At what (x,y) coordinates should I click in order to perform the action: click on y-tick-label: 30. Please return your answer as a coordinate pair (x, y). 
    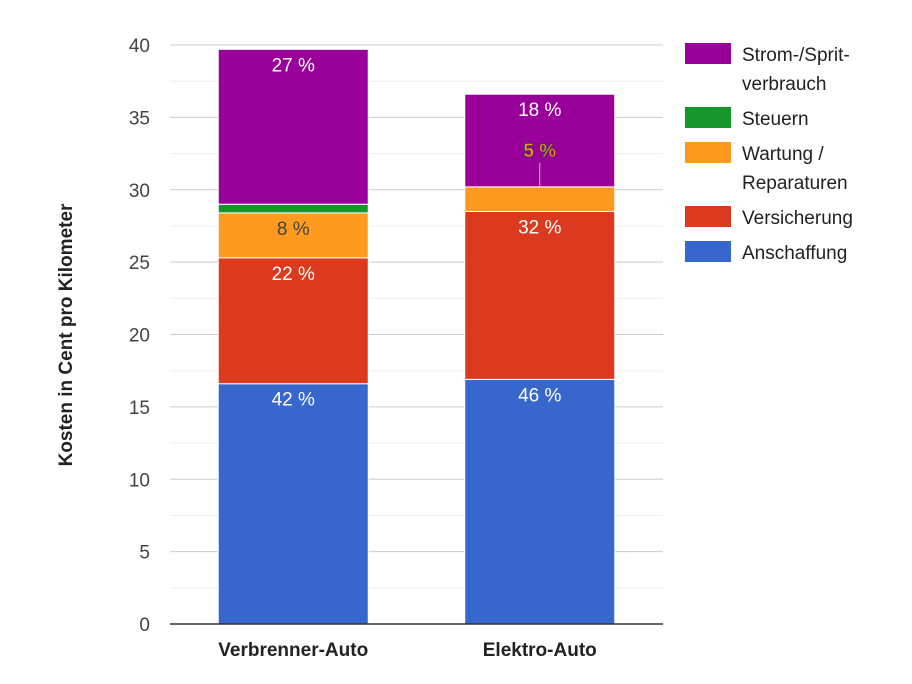
    Looking at the image, I should click on (139, 191).